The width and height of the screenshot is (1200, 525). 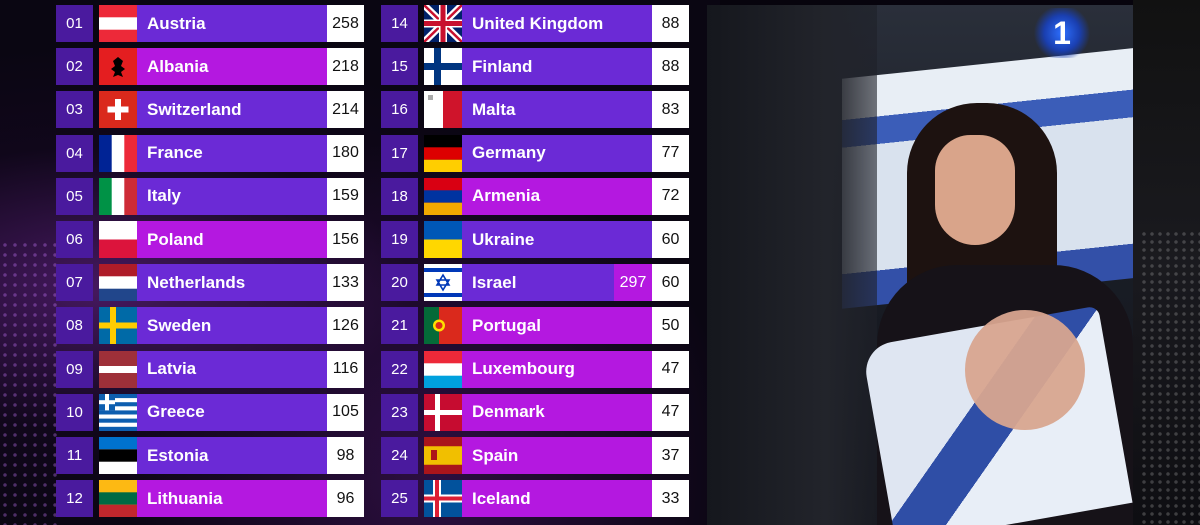 I want to click on scoreboard-row: 06 Poland 156, so click(x=210, y=239).